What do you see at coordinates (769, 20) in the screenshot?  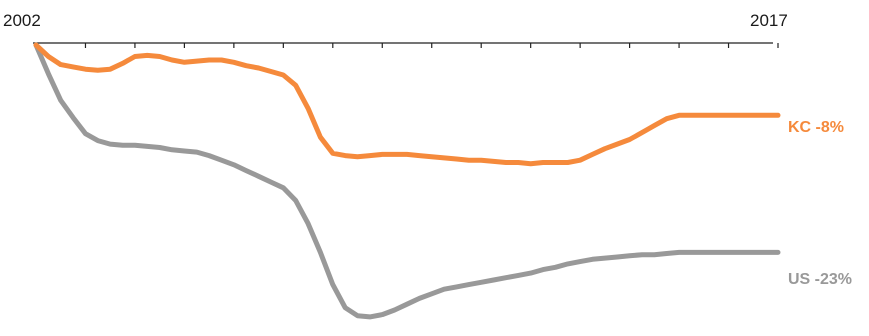 I see `x-tick-label-end: 2017` at bounding box center [769, 20].